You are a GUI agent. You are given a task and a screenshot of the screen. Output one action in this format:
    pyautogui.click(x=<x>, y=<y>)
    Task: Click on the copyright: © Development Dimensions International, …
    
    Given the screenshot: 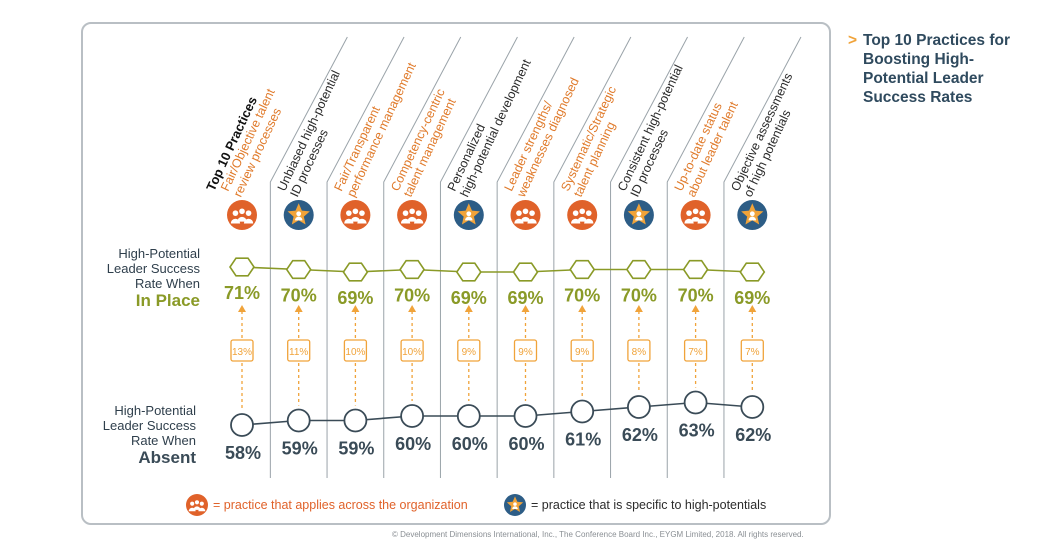 What is the action you would take?
    pyautogui.click(x=598, y=534)
    